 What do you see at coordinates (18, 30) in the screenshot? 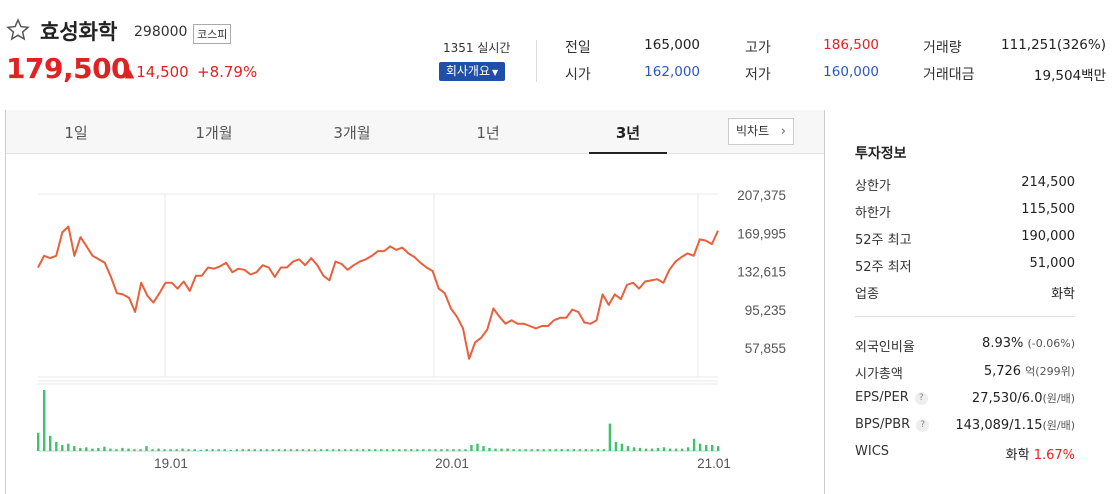
I see `star-icon` at bounding box center [18, 30].